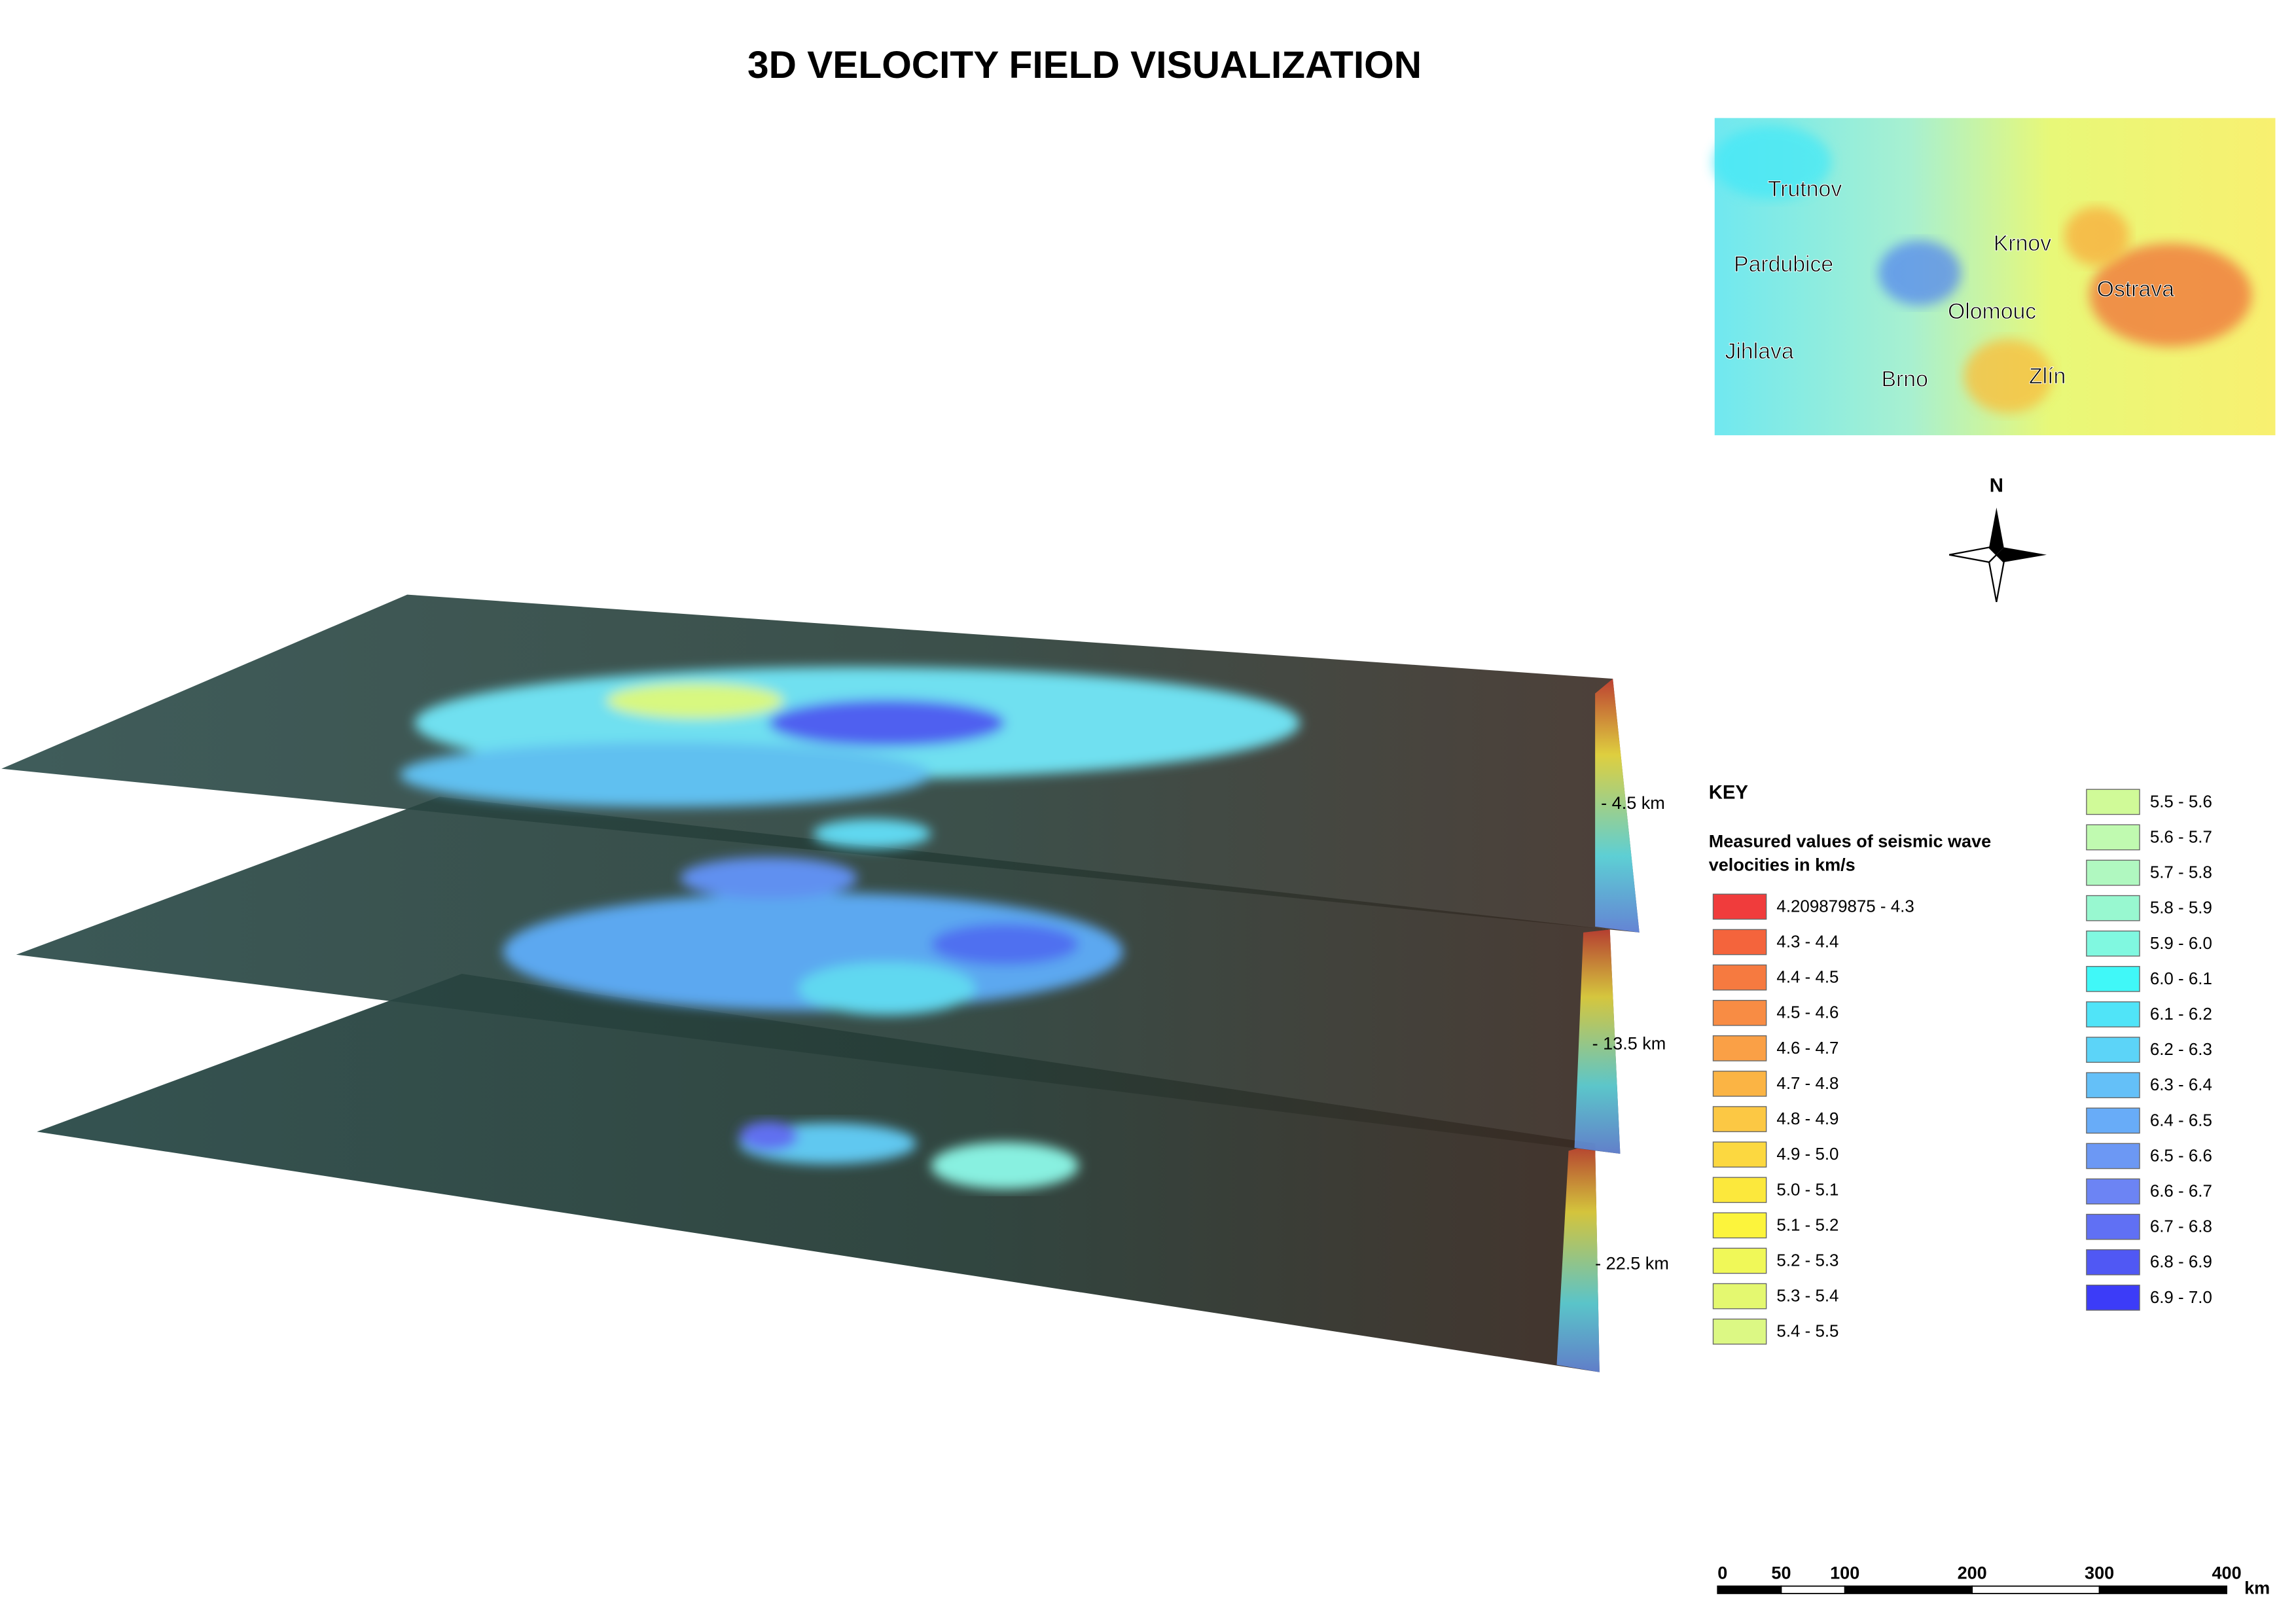 The image size is (2296, 1623). I want to click on city-label: Olomouc, so click(1992, 311).